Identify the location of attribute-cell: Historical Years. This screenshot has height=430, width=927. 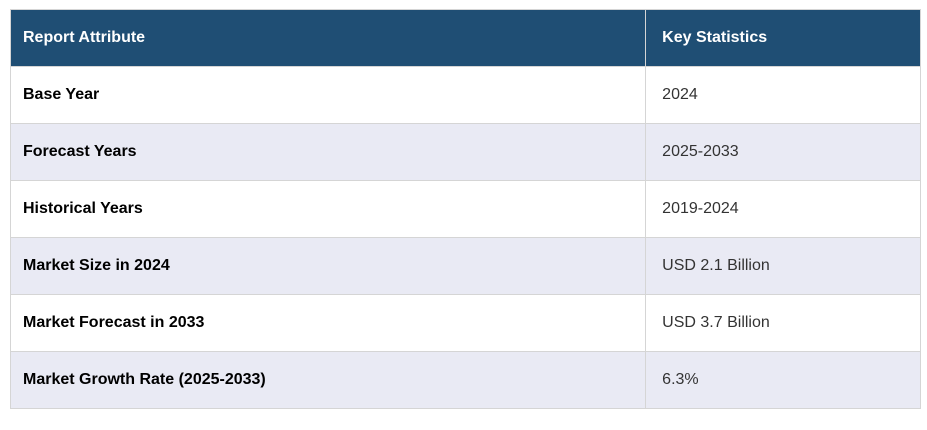
(328, 209).